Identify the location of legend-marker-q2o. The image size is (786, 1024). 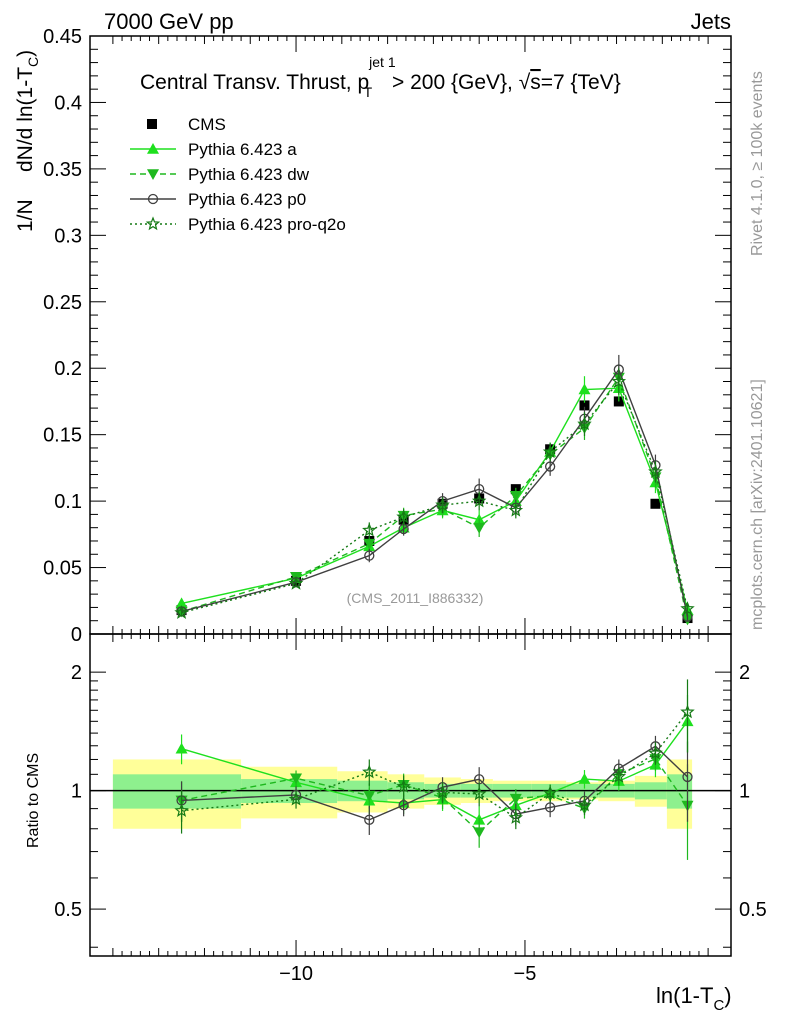
(153, 223).